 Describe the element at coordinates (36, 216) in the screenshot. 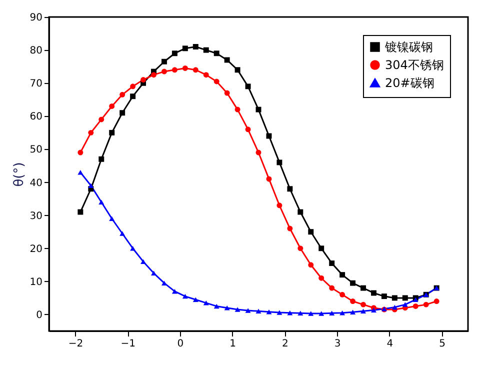

I see `y-tick-label: 30` at that location.